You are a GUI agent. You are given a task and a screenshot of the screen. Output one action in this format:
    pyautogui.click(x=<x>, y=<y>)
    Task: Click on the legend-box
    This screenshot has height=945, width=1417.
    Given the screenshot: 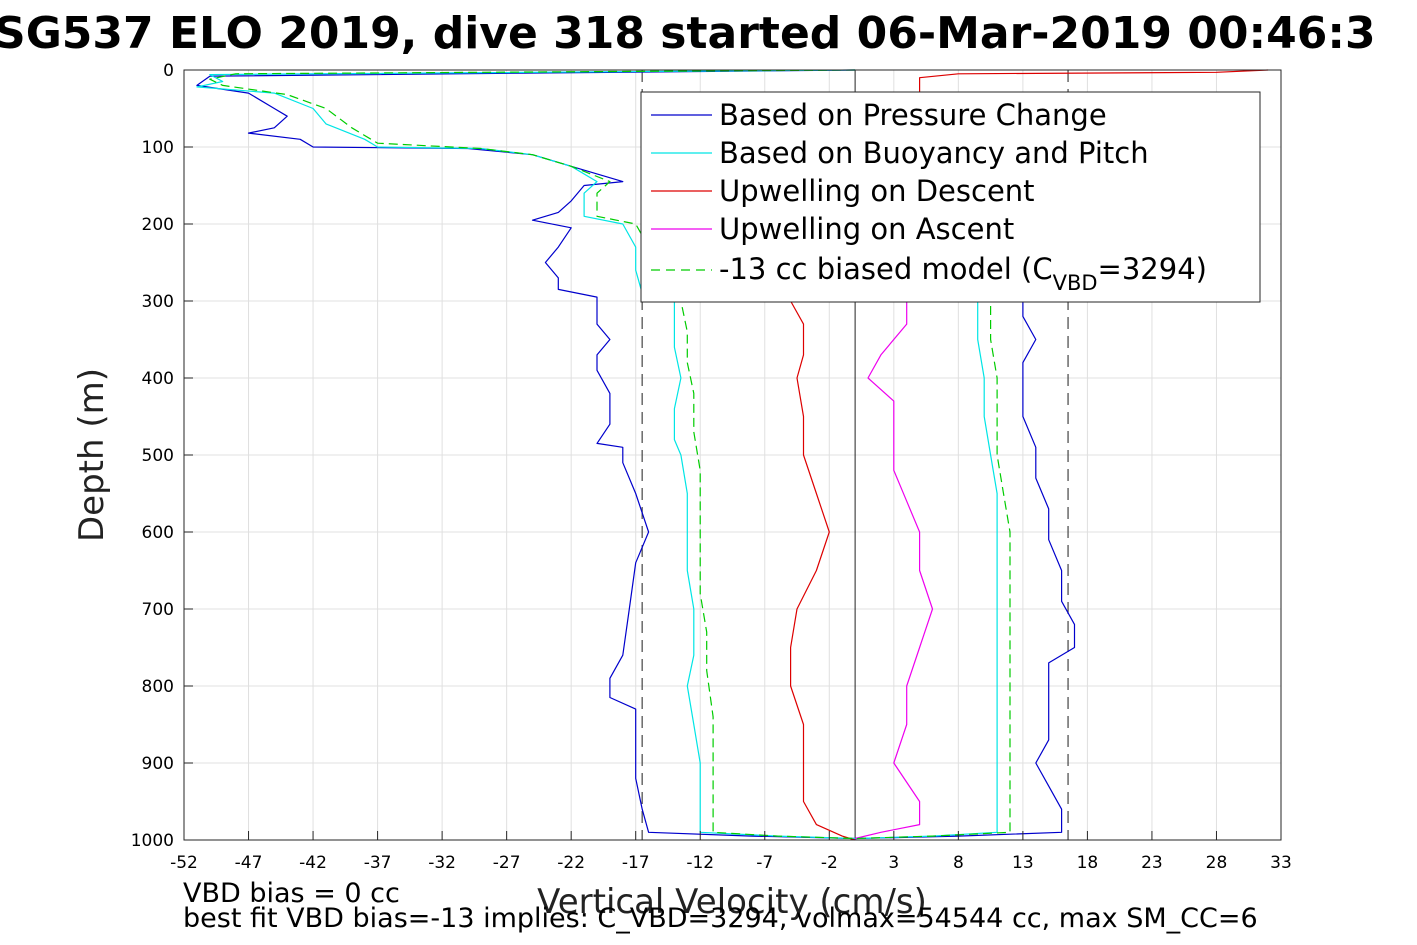 What is the action you would take?
    pyautogui.click(x=950, y=197)
    